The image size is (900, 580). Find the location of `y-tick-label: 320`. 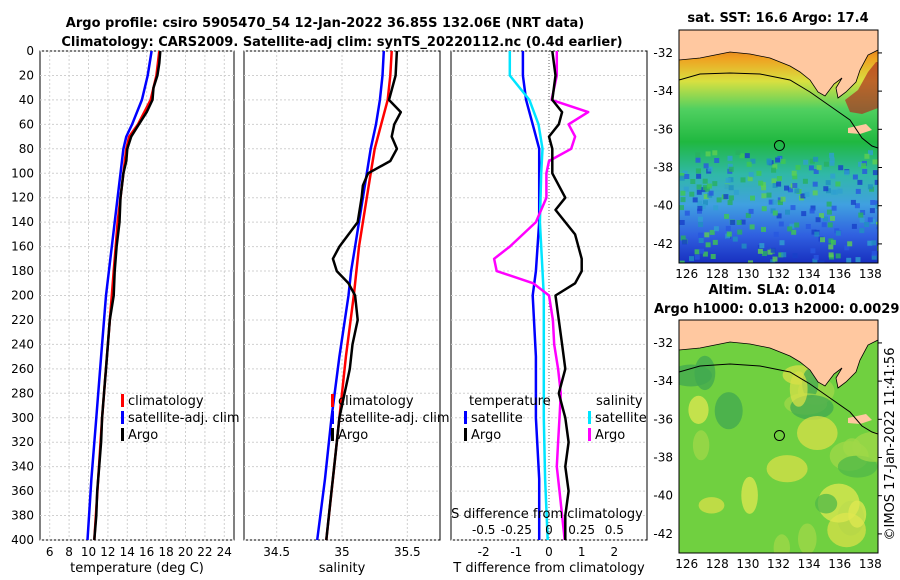

y-tick-label: 320 is located at coordinates (22, 442).